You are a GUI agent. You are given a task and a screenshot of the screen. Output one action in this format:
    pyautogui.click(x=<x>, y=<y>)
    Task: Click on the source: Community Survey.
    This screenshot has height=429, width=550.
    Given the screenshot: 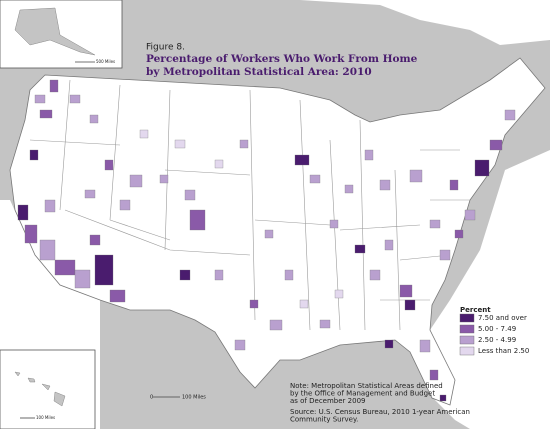 What is the action you would take?
    pyautogui.click(x=324, y=420)
    